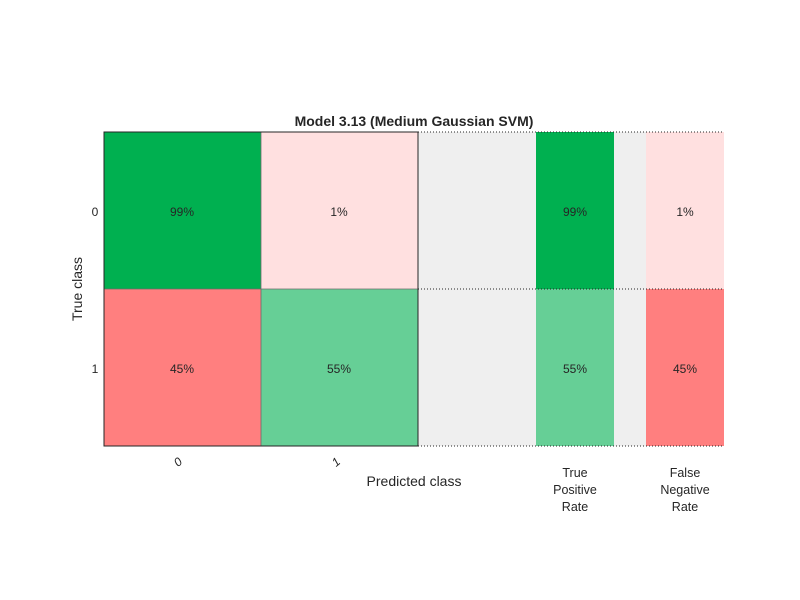 The image size is (800, 600). I want to click on tpr-column-label-line: Positive, so click(575, 490).